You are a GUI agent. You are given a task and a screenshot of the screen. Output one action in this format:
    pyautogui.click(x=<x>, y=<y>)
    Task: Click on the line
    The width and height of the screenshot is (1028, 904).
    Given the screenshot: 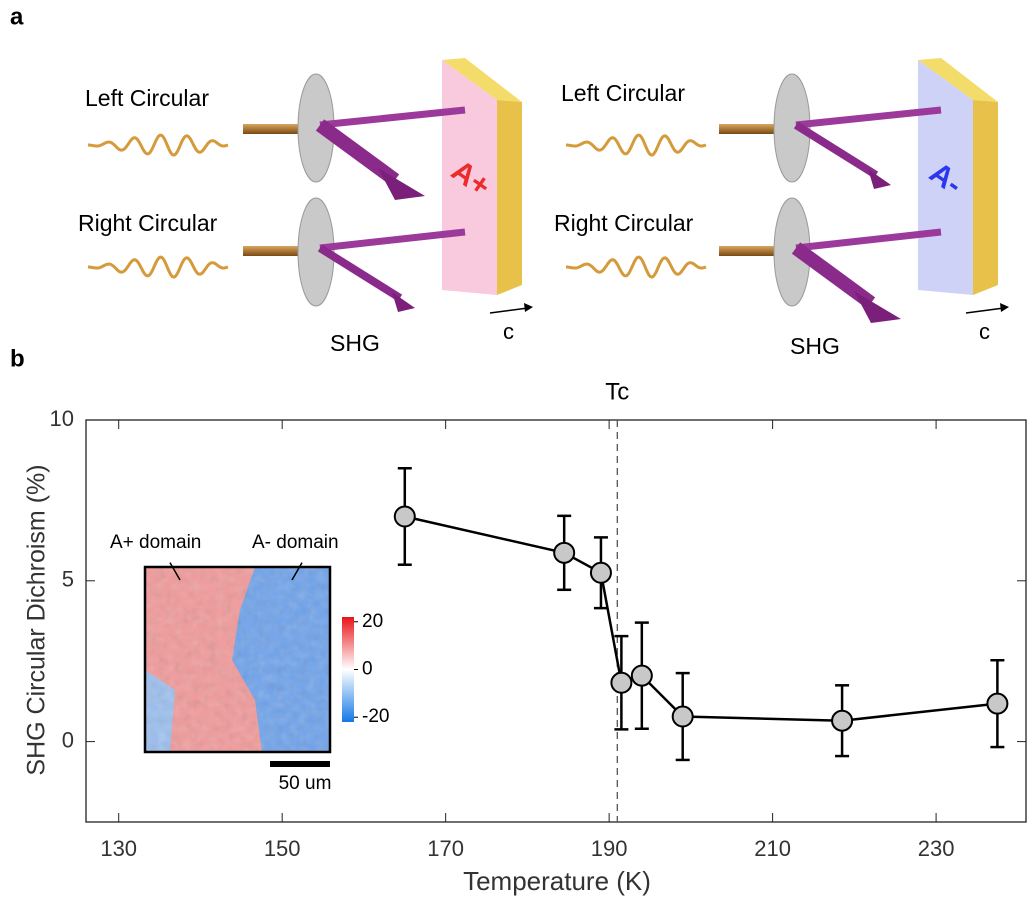 What is the action you would take?
    pyautogui.click(x=701, y=618)
    